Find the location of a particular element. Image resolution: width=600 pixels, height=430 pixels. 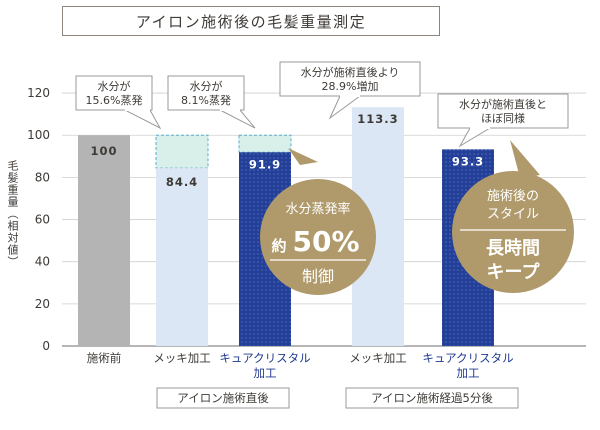

badge-text: スタイル is located at coordinates (513, 214).